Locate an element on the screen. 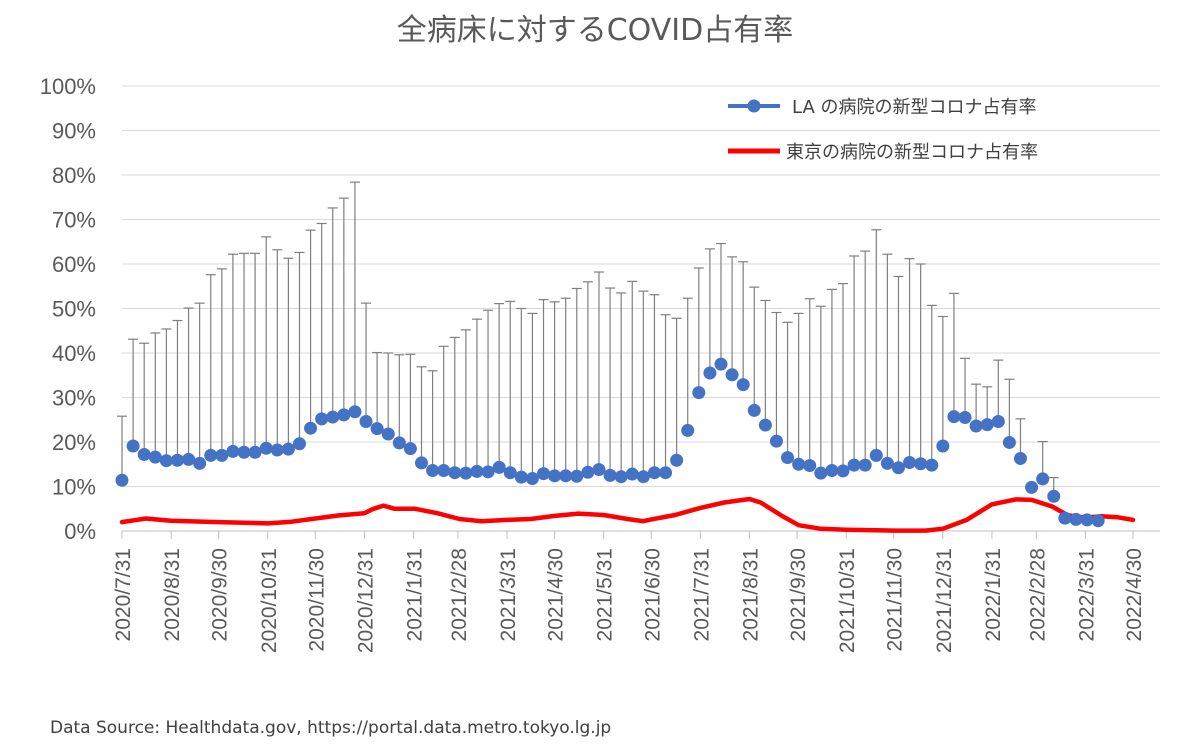 The width and height of the screenshot is (1199, 749). y-tick-label: 60% is located at coordinates (74, 264).